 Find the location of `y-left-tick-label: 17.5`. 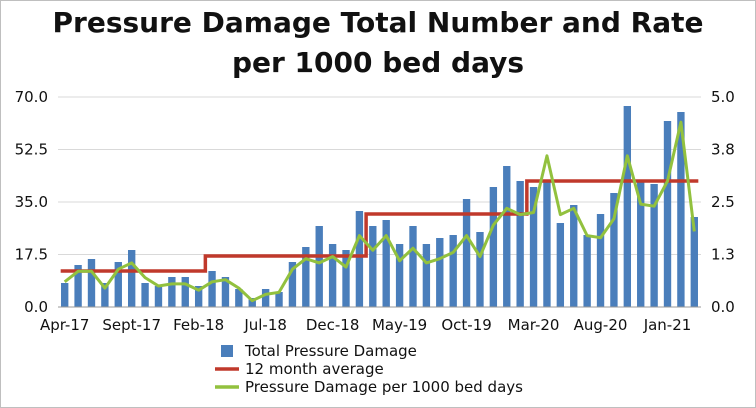

y-left-tick-label: 17.5 is located at coordinates (31, 255).